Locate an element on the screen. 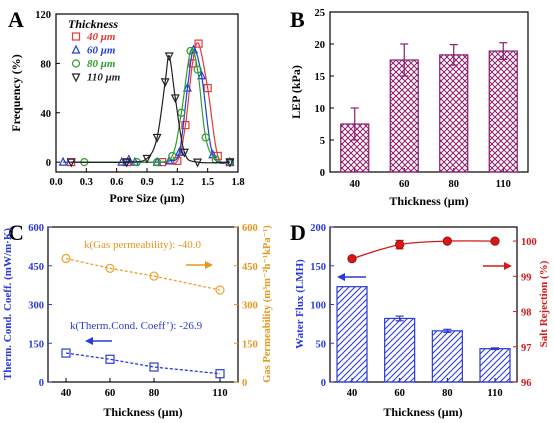 The width and height of the screenshot is (554, 423). panel-a-legend-label: 40 μm is located at coordinates (101, 37).